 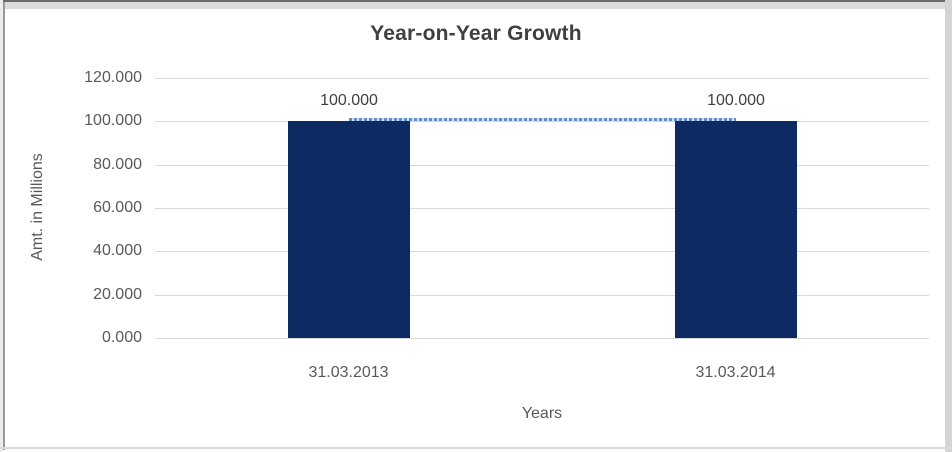 I want to click on y-axis-tick-label: 120.000, so click(x=113, y=77).